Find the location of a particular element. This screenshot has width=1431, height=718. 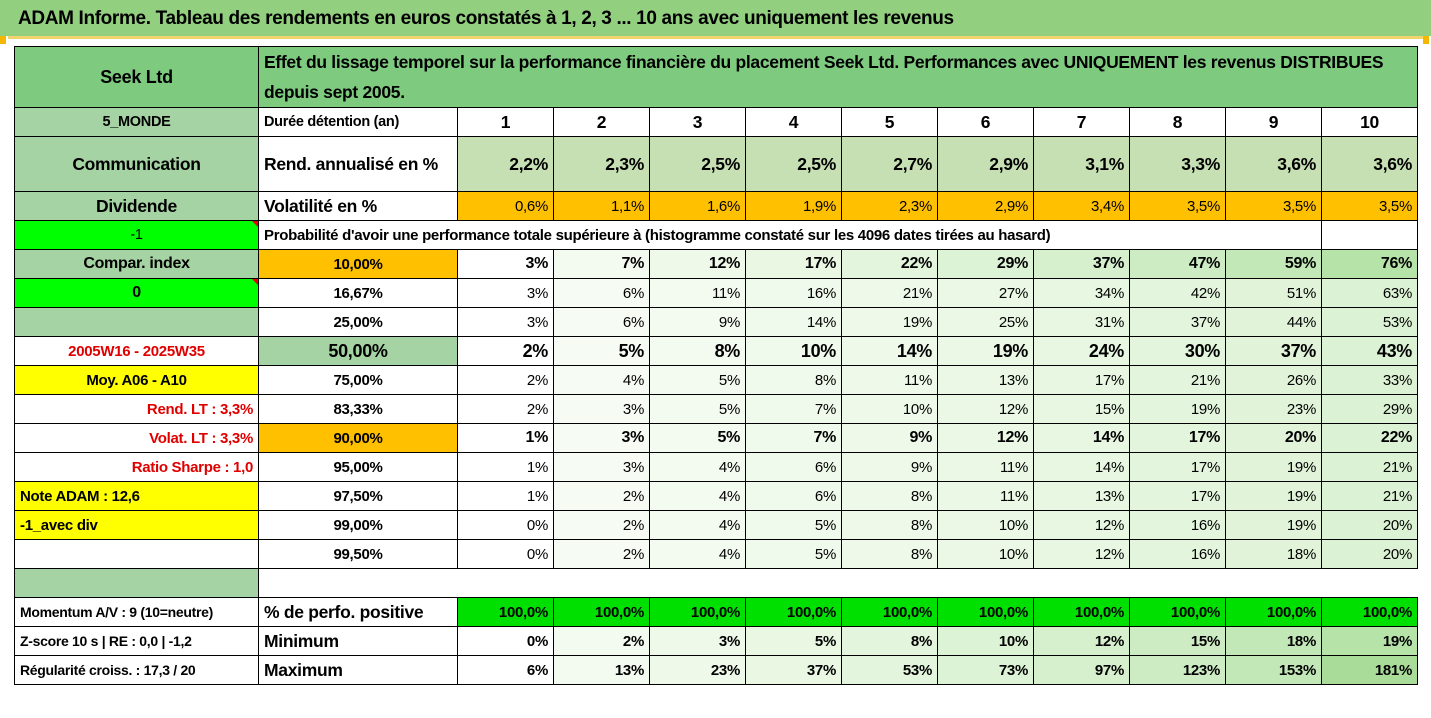

rend-value: 2,2% is located at coordinates (505, 164).